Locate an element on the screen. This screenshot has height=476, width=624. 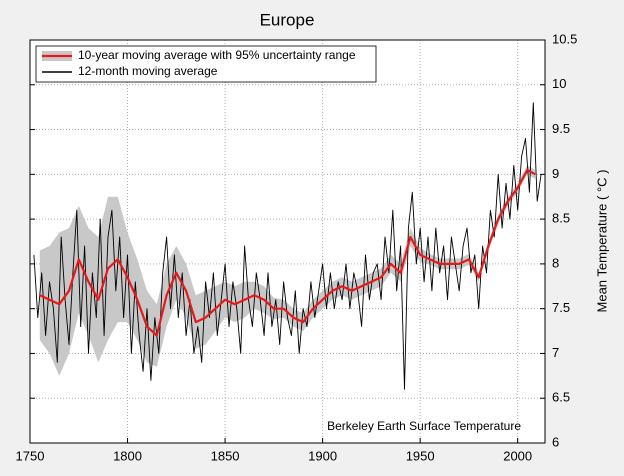
y-tick-label: 8 is located at coordinates (555, 262).